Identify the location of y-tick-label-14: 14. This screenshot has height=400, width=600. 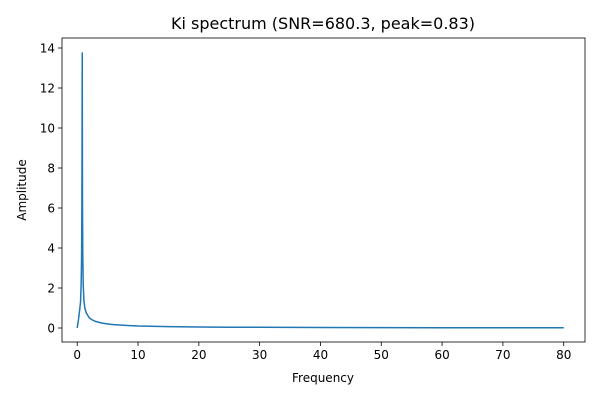
(47, 49).